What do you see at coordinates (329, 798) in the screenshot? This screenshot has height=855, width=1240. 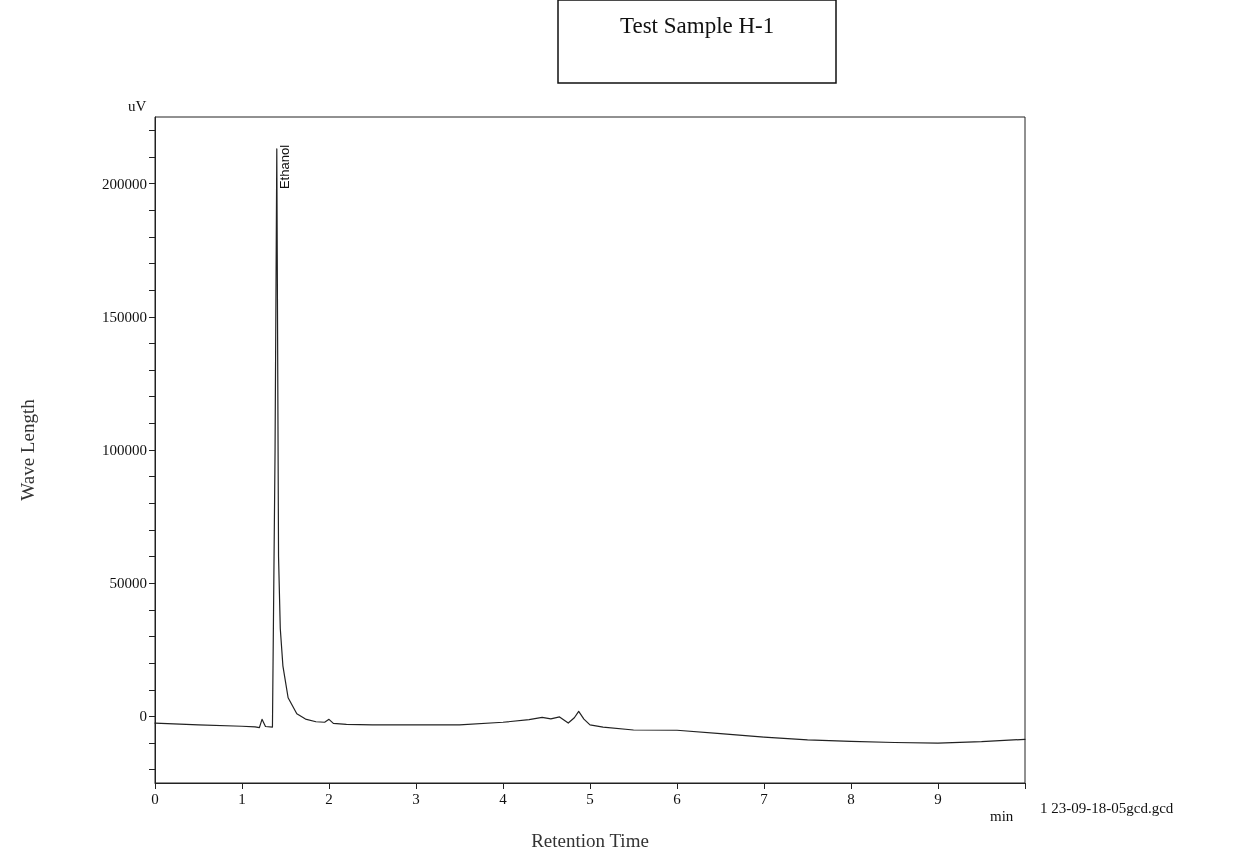 I see `x-tick-label: 2` at bounding box center [329, 798].